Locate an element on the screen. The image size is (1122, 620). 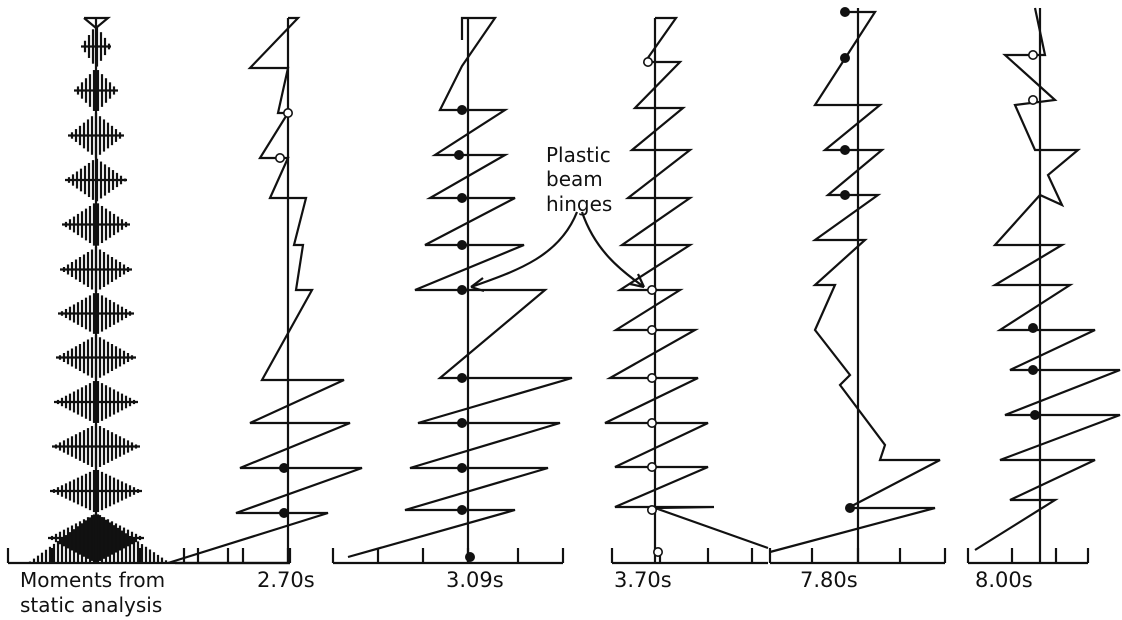
time-label-3: 3.70s is located at coordinates (643, 580).